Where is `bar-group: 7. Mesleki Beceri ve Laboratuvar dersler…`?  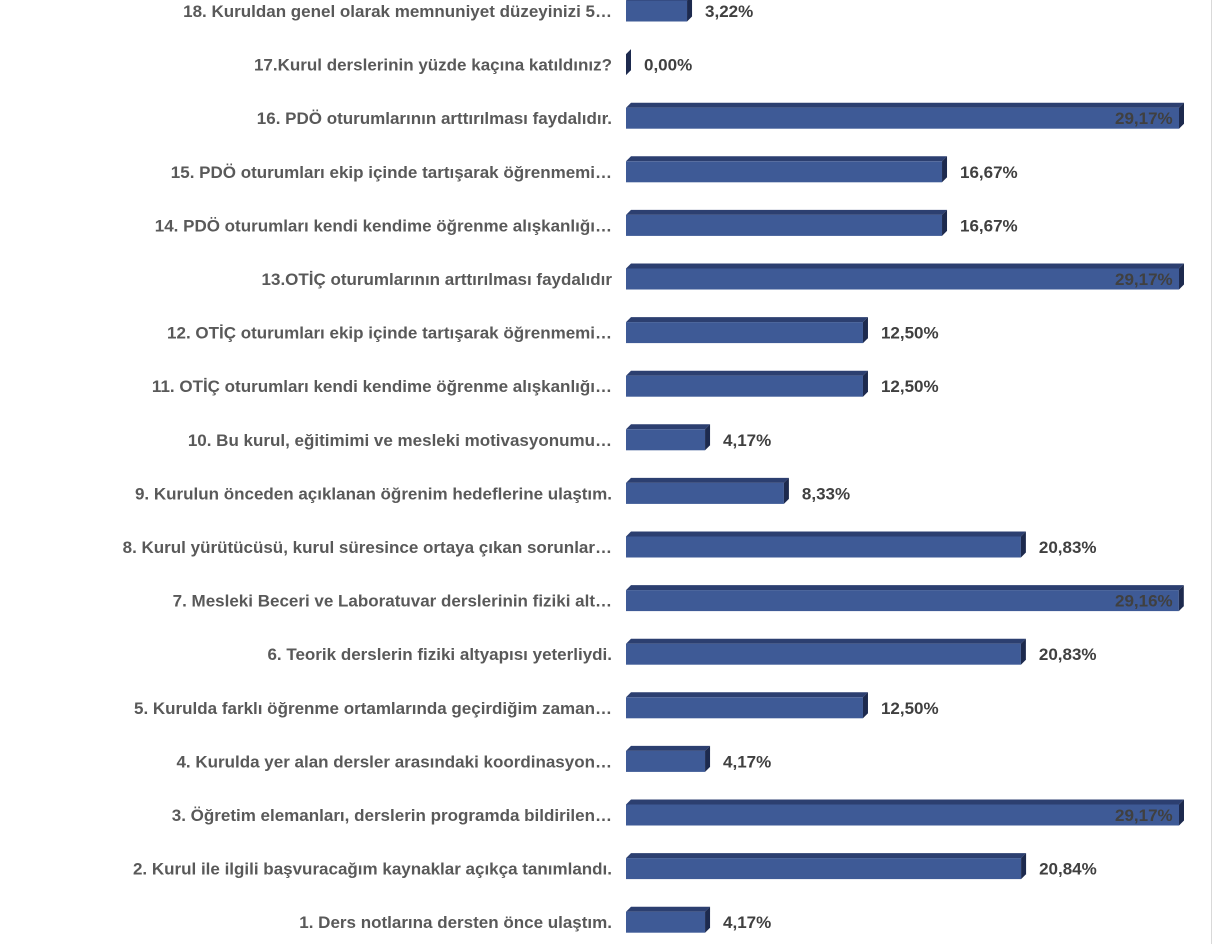 bar-group: 7. Mesleki Beceri ve Laboratuvar dersler… is located at coordinates (678, 598).